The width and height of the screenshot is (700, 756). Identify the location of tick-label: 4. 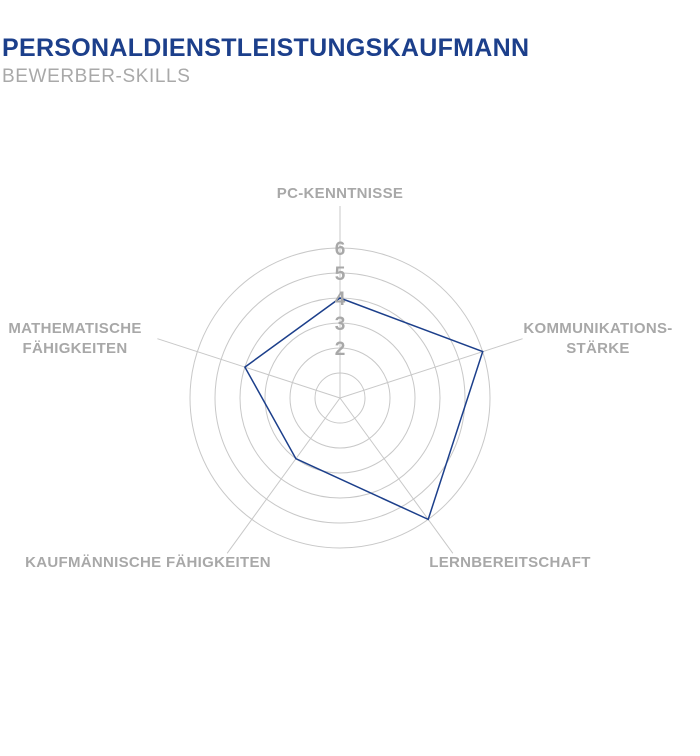
(340, 299).